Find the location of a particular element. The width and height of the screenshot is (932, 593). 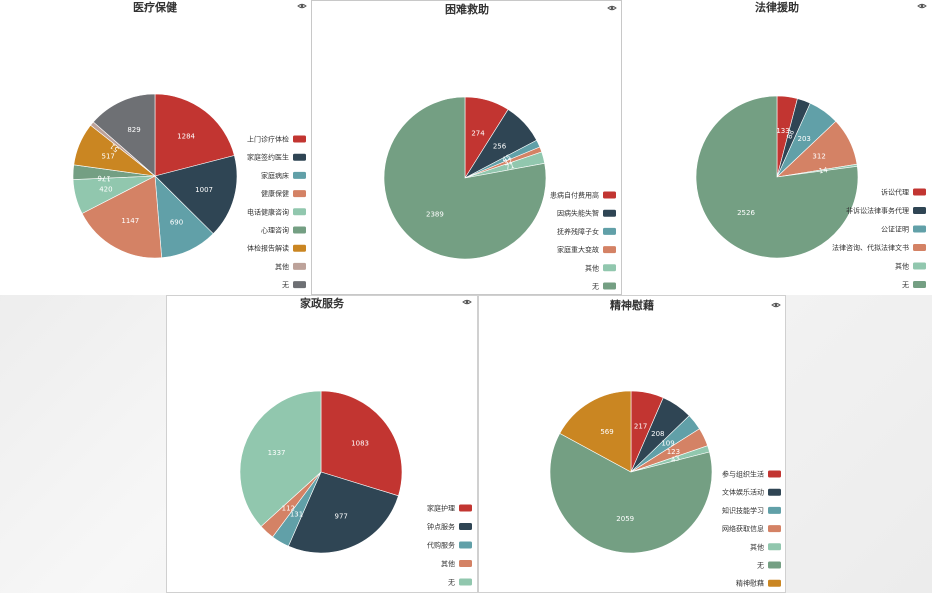

legend-item: 网络获取信息 is located at coordinates (751, 528).